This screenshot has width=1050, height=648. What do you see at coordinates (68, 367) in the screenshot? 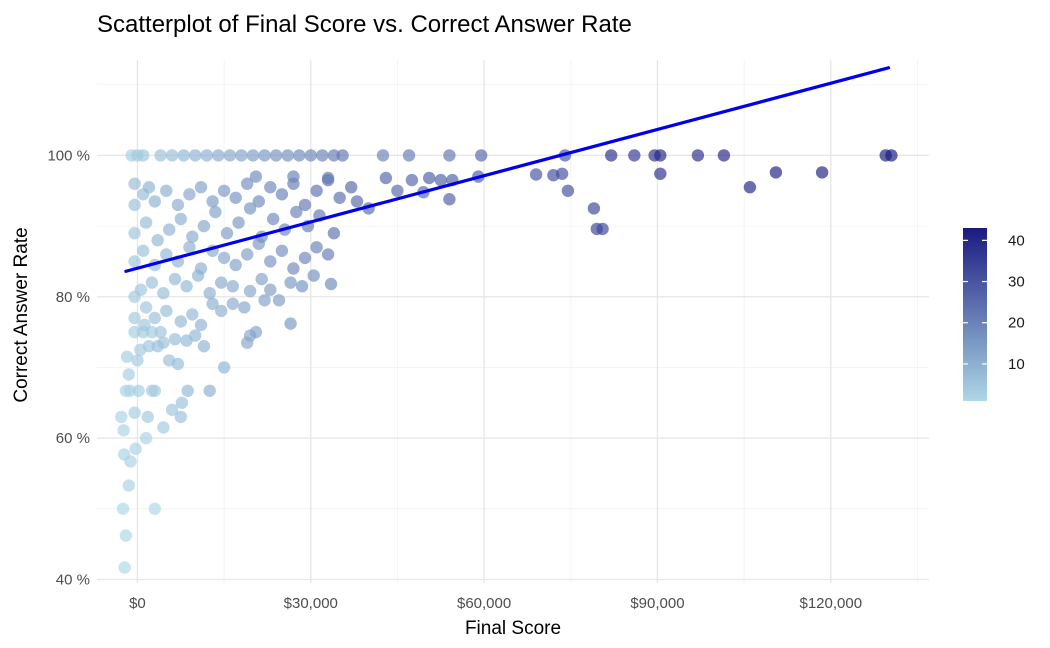
I see `y-axis-ticks: 40 % 60 % 80 % 100 %` at bounding box center [68, 367].